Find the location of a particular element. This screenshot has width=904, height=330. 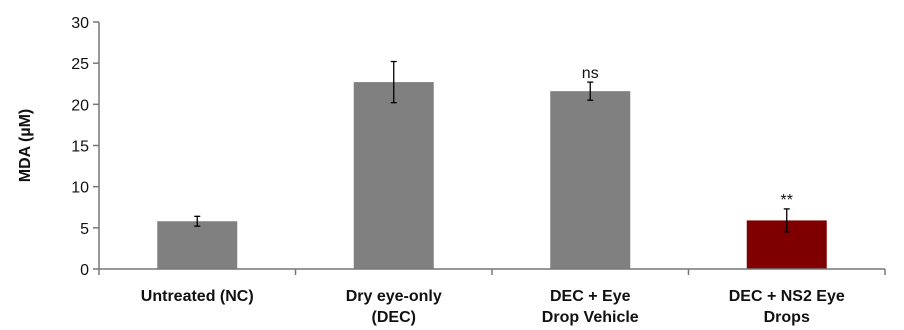

y-tick-label: 20 is located at coordinates (80, 105).